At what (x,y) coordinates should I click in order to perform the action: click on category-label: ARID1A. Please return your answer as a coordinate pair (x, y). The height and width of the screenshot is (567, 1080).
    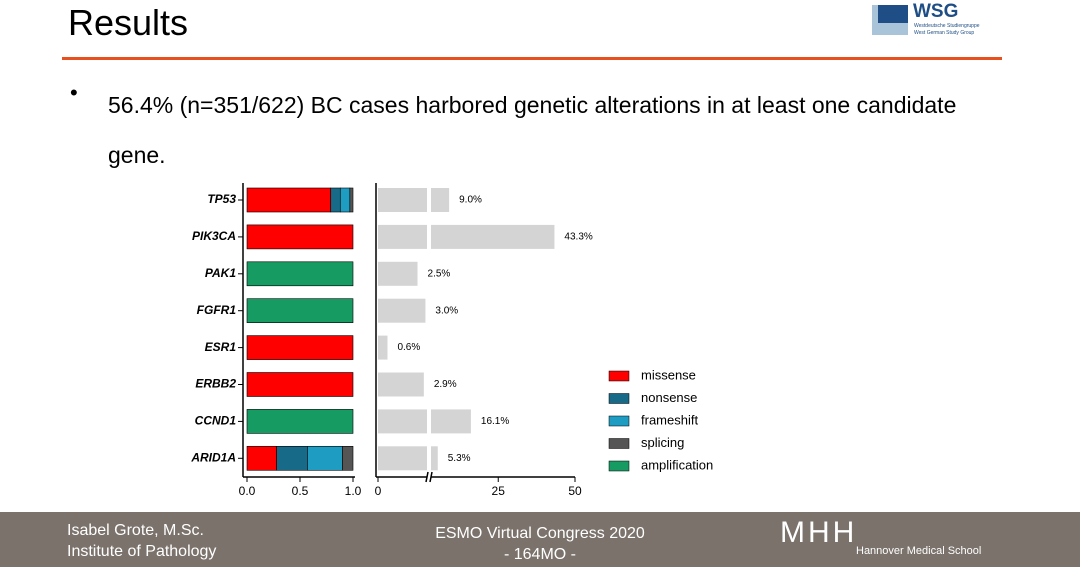
    Looking at the image, I should click on (213, 457).